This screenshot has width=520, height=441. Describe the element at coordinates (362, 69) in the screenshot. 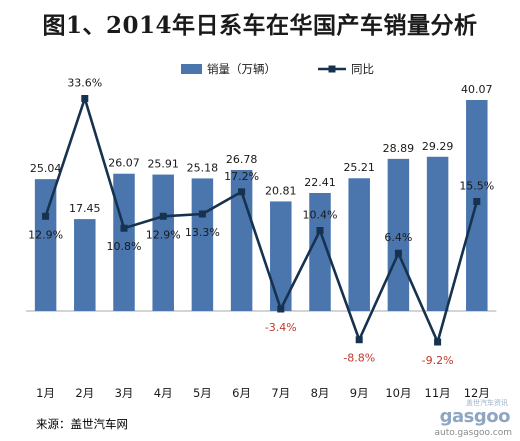

I see `legend-line-label: 同比` at that location.